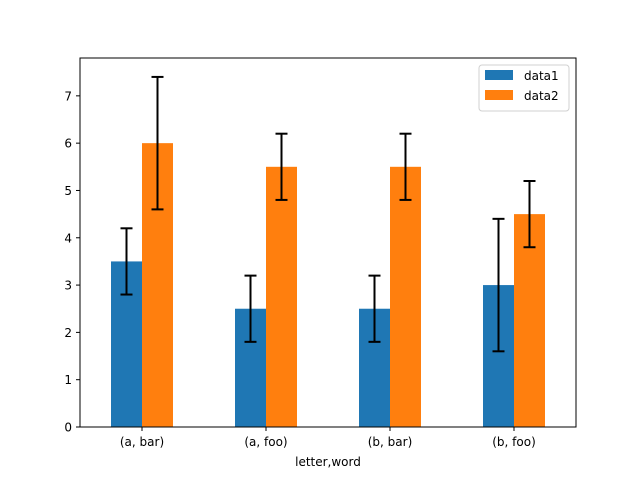 The height and width of the screenshot is (484, 640). Describe the element at coordinates (72, 262) in the screenshot. I see `y-axis: 0 1 2 3 4 5 6 7` at that location.